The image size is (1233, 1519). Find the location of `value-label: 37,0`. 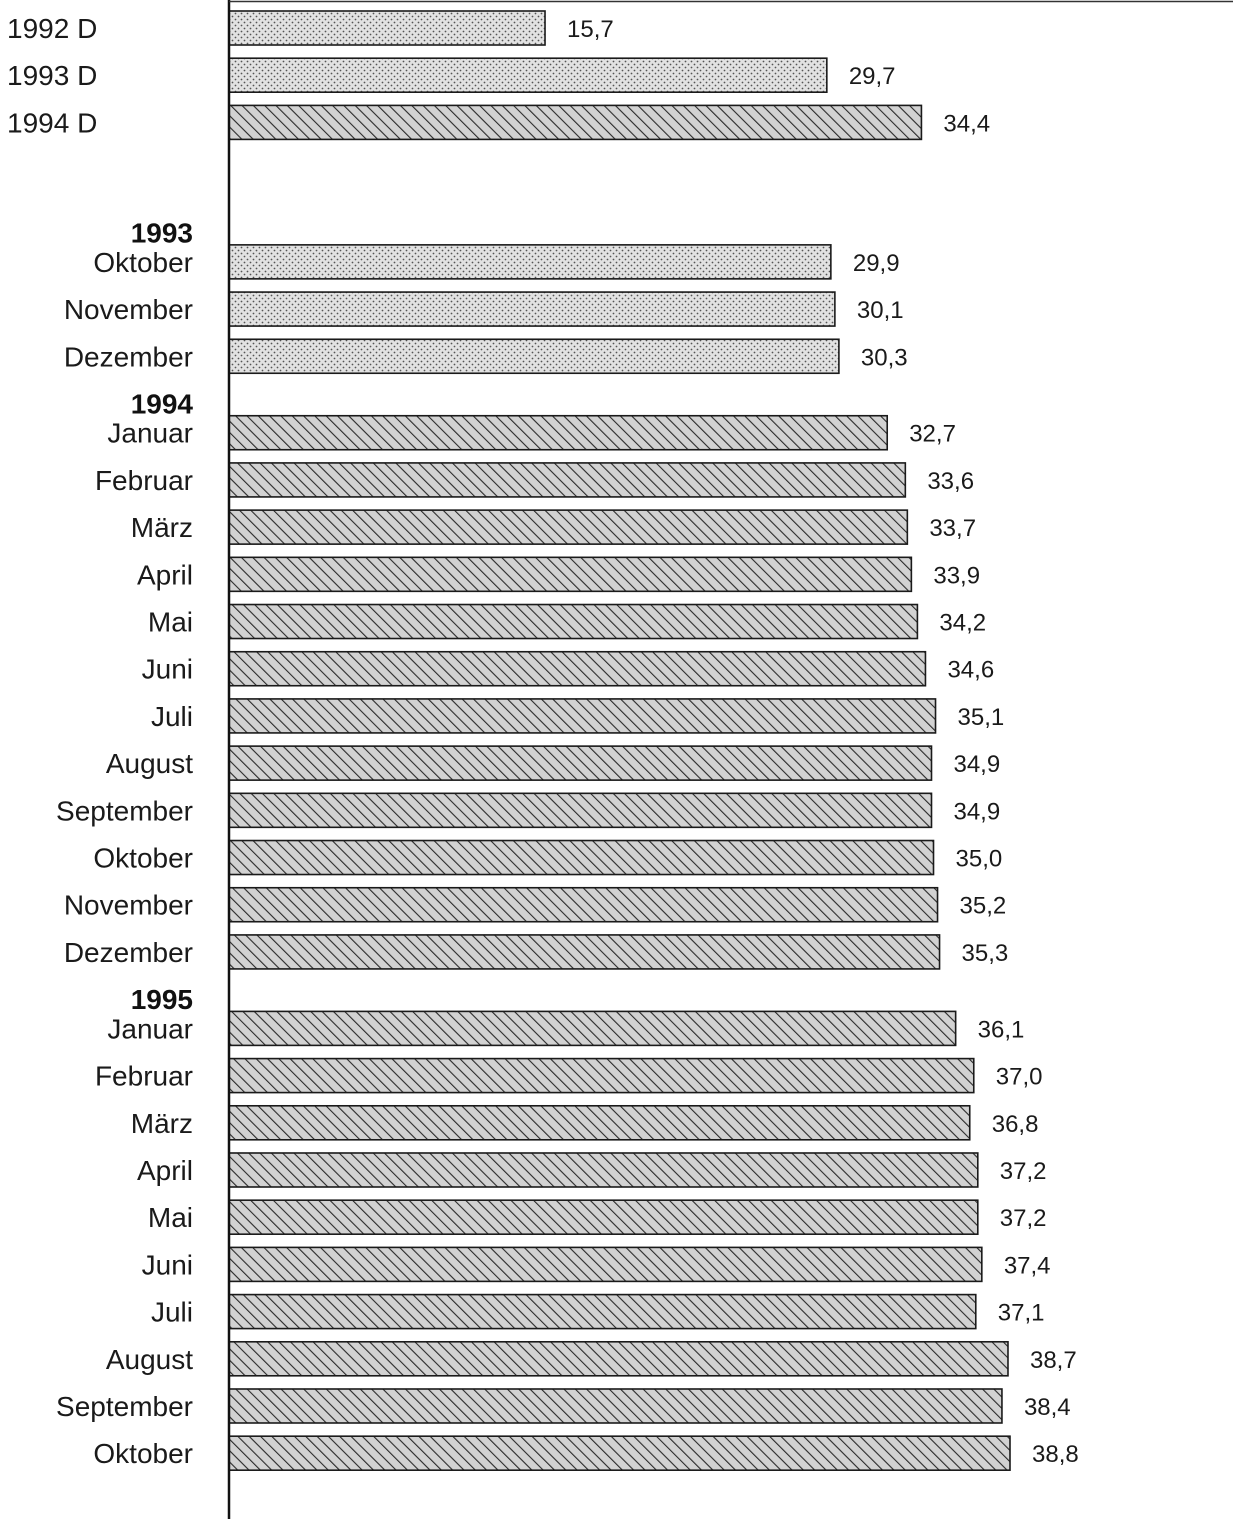

value-label: 37,0 is located at coordinates (1019, 1077).